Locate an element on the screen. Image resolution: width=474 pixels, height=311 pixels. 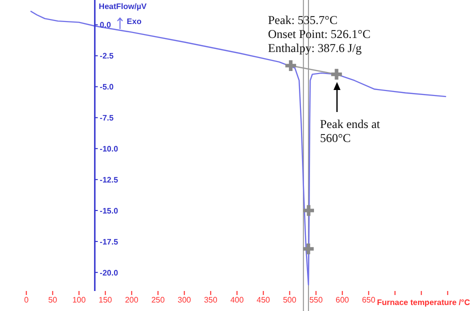
y-tick-label: -7.5 is located at coordinates (107, 117).